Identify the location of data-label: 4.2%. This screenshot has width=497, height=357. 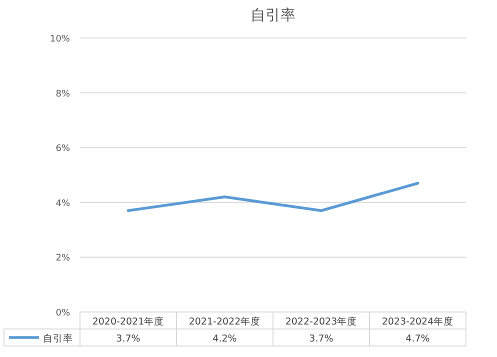
(224, 339).